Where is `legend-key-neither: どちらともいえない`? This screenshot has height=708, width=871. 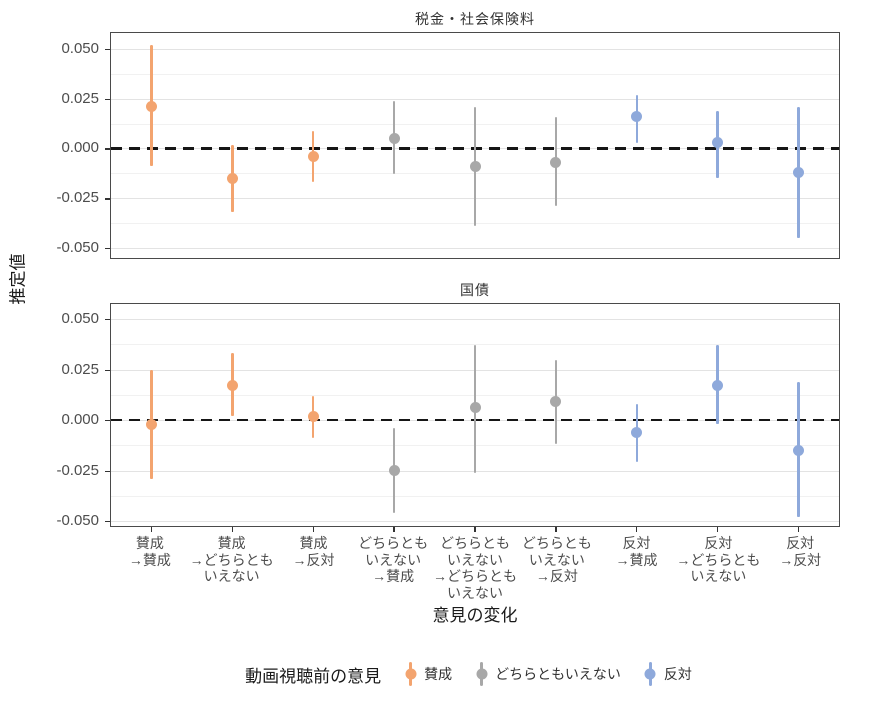 legend-key-neither: どちらともいえない is located at coordinates (550, 674).